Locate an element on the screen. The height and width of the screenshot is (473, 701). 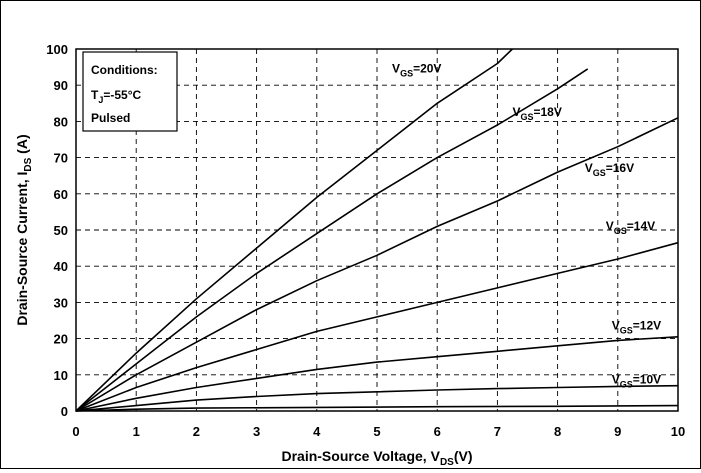
x-tick-label: 8 is located at coordinates (557, 431).